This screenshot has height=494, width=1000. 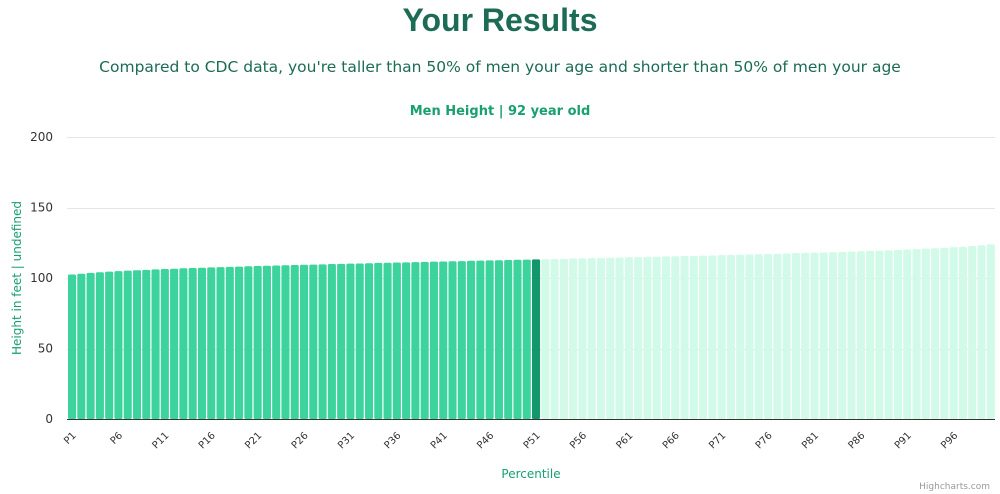 What do you see at coordinates (536, 339) in the screenshot?
I see `bar-your-percentile` at bounding box center [536, 339].